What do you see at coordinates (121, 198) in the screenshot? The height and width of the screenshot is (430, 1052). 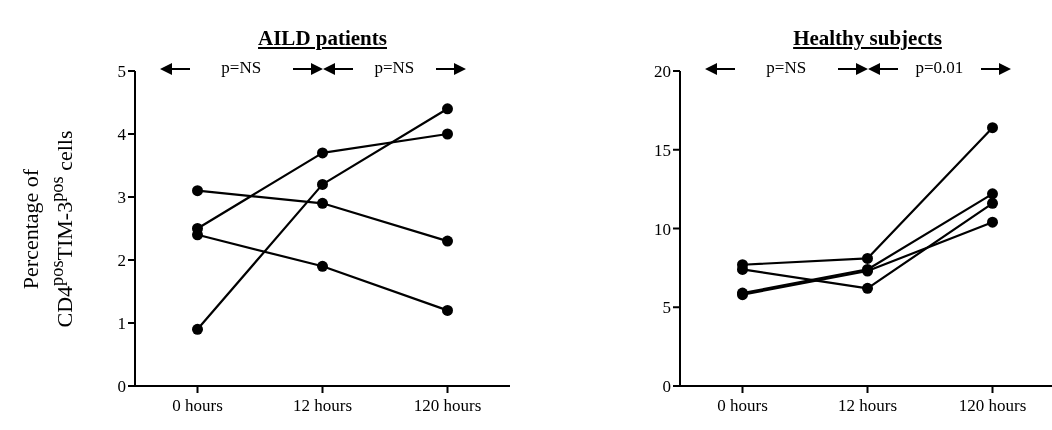 I see `y-tick-label: 3` at bounding box center [121, 198].